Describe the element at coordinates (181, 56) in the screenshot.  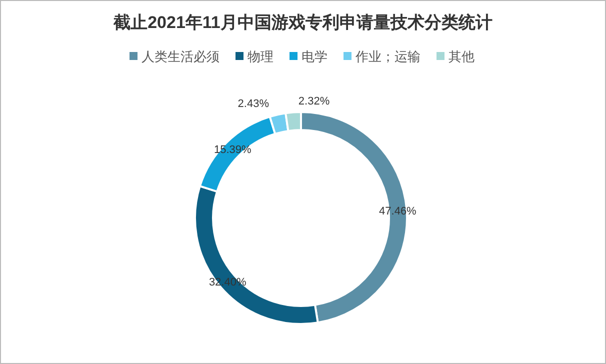
I see `legend-label: 人类生活必须` at that location.